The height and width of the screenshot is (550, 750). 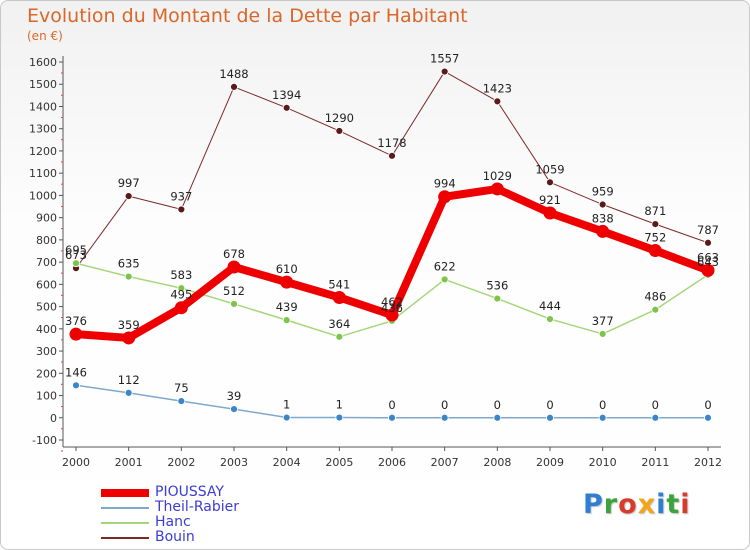 What do you see at coordinates (234, 462) in the screenshot?
I see `x-tick-label: 2003` at bounding box center [234, 462].